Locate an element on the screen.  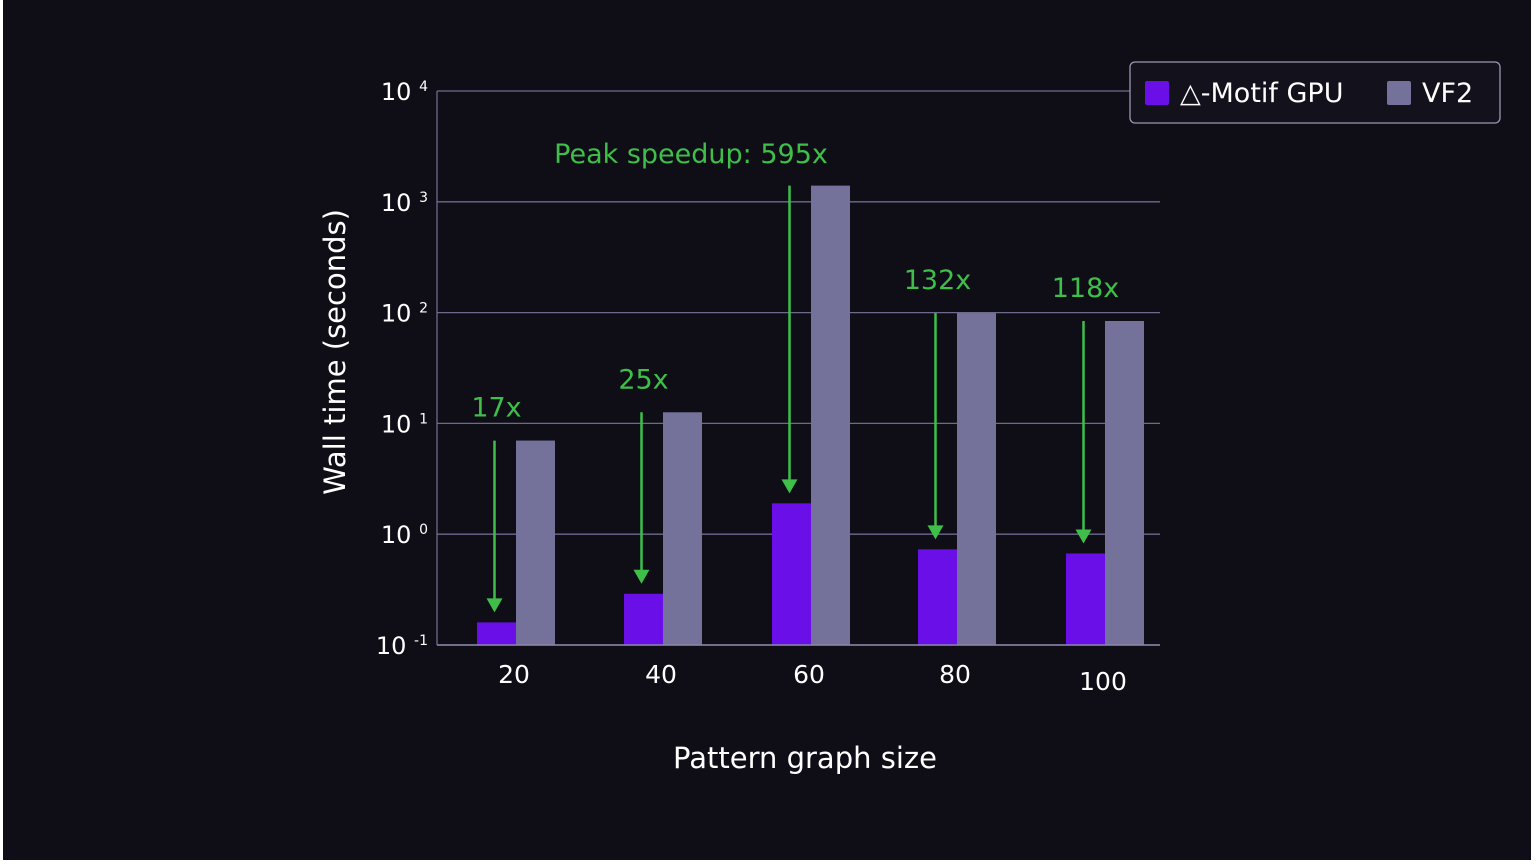
y-tick-label: 10 2 is located at coordinates (404, 314).